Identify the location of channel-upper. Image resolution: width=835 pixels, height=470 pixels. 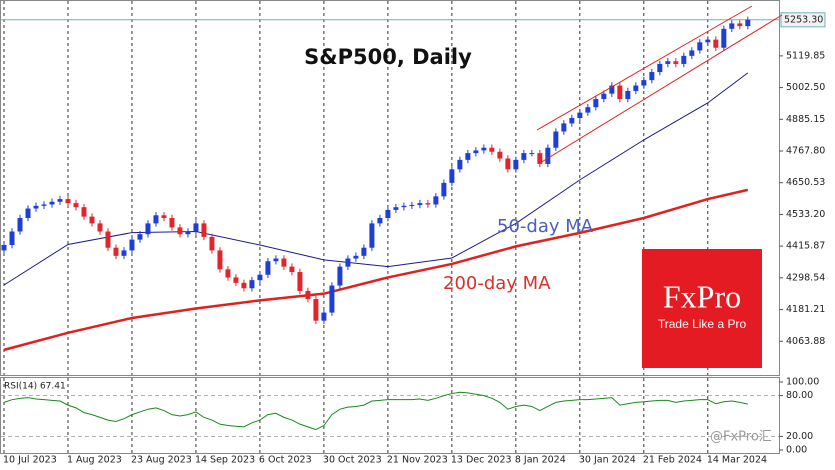
(644, 68).